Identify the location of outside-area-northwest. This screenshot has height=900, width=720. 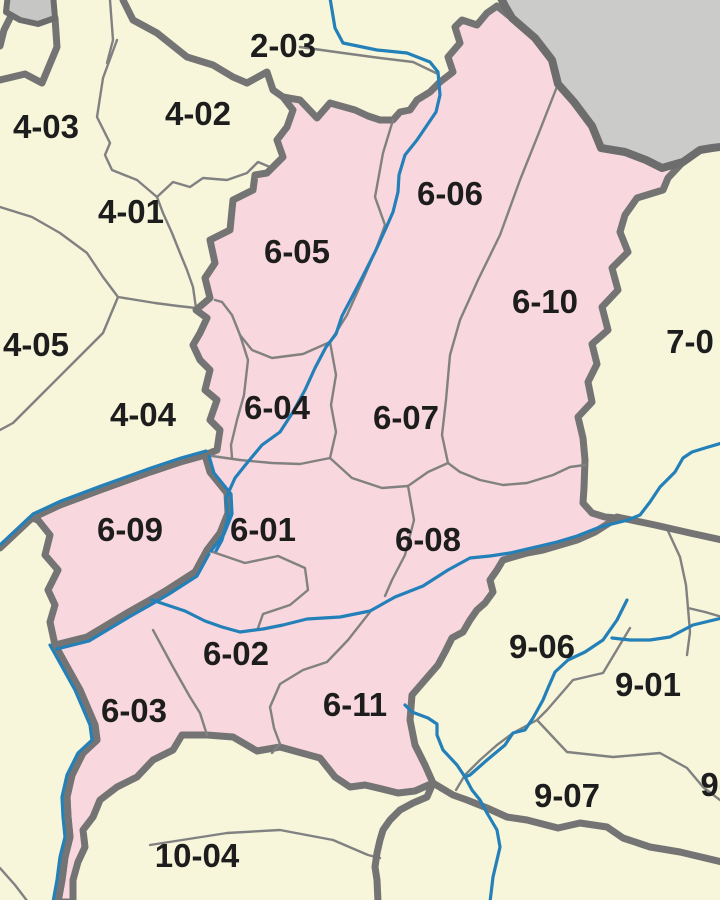
(30, 13).